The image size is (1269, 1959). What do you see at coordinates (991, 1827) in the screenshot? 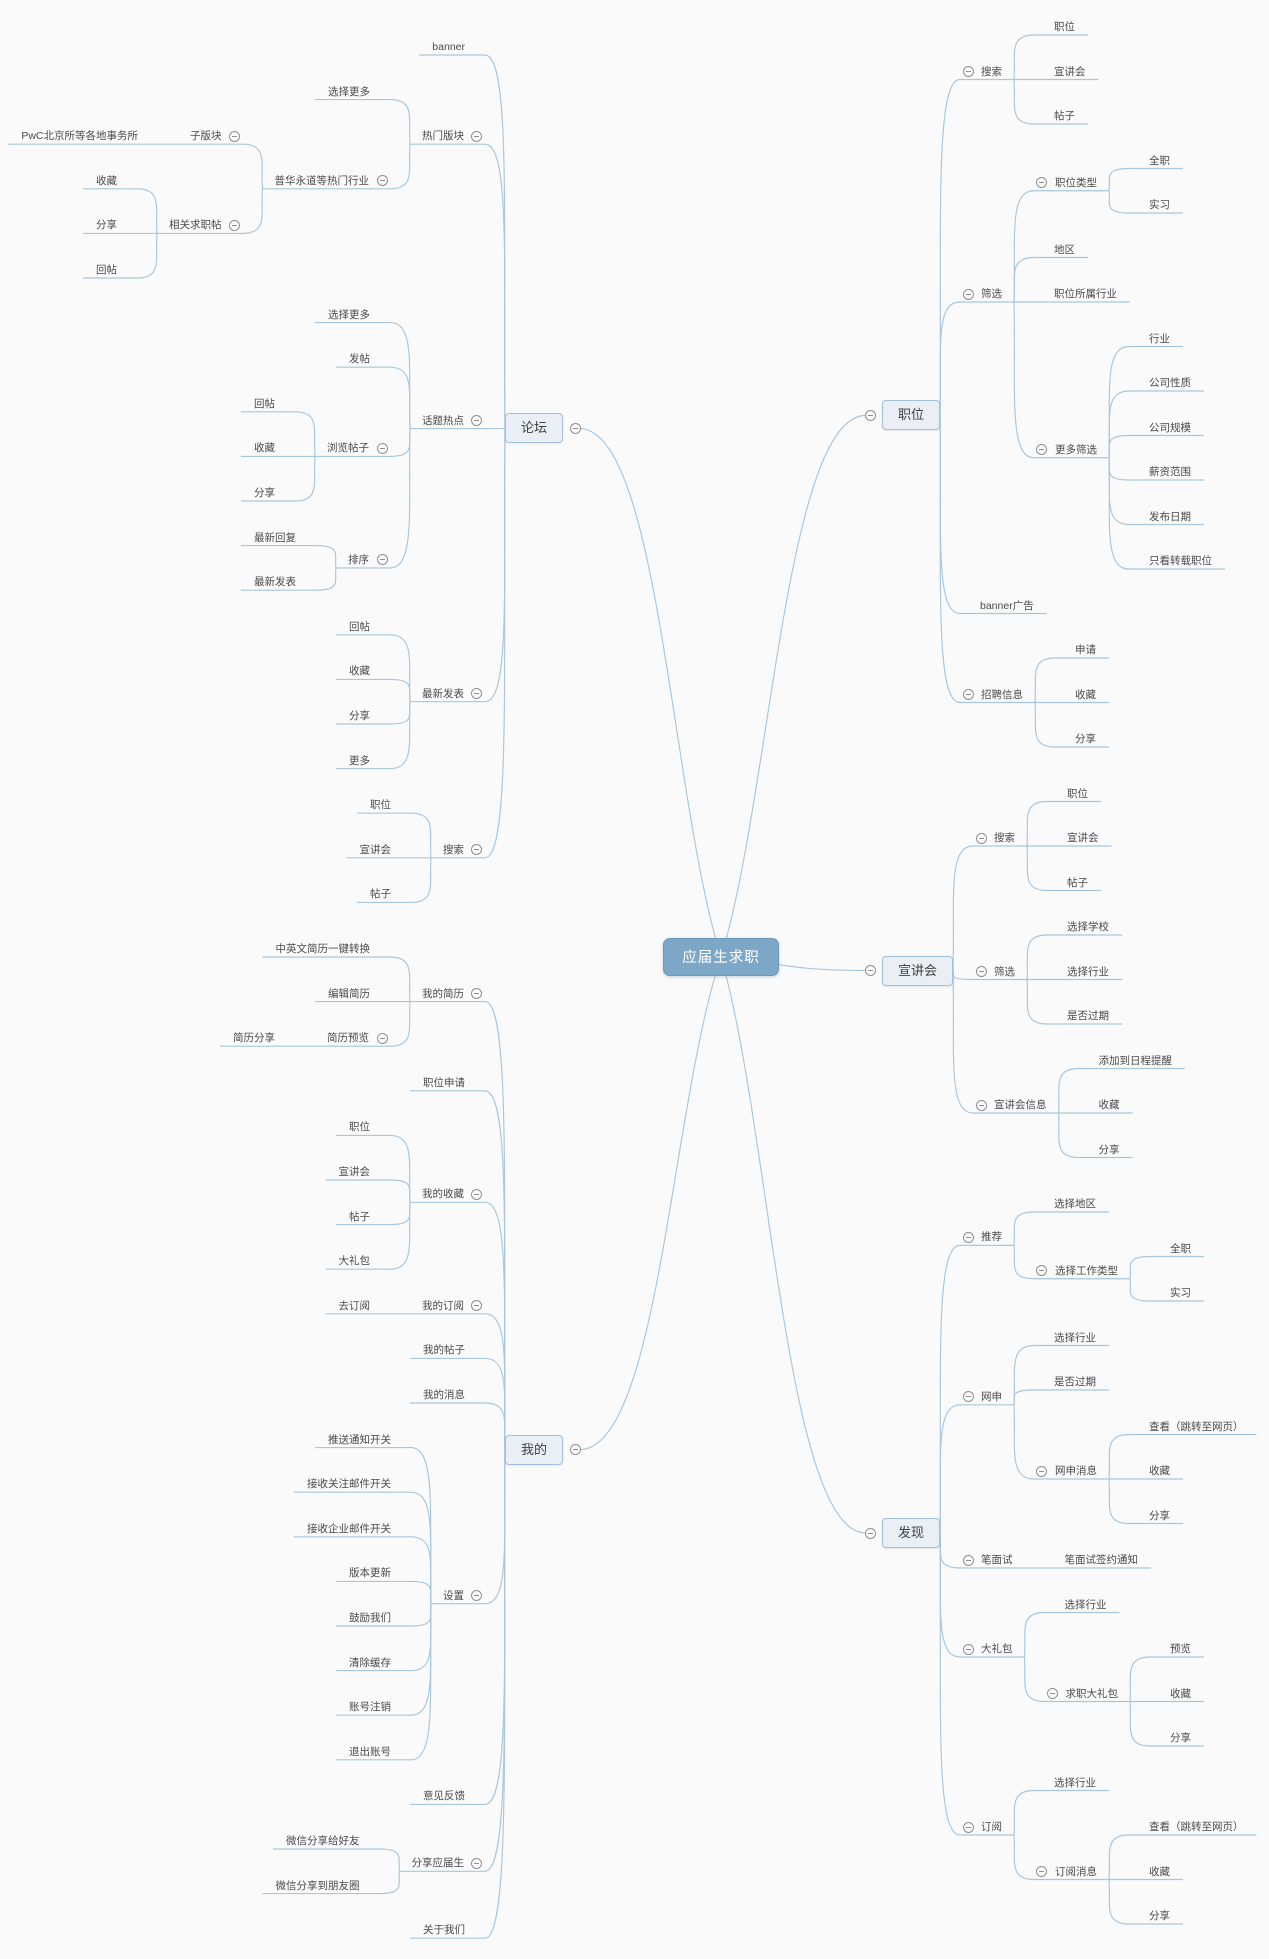
I see `topic-label: 订阅` at bounding box center [991, 1827].